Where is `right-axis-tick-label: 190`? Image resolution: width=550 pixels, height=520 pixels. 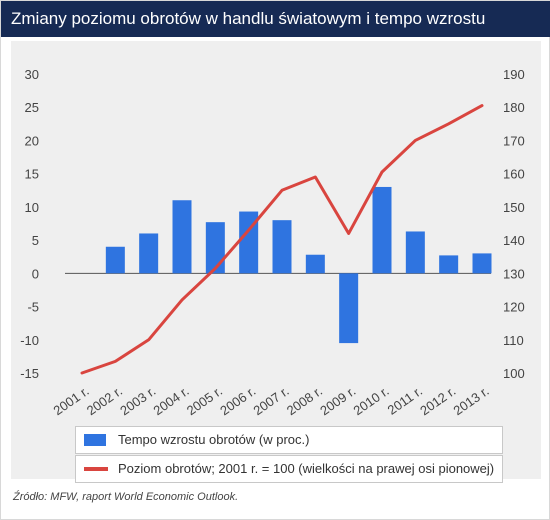 right-axis-tick-label: 190 is located at coordinates (514, 74).